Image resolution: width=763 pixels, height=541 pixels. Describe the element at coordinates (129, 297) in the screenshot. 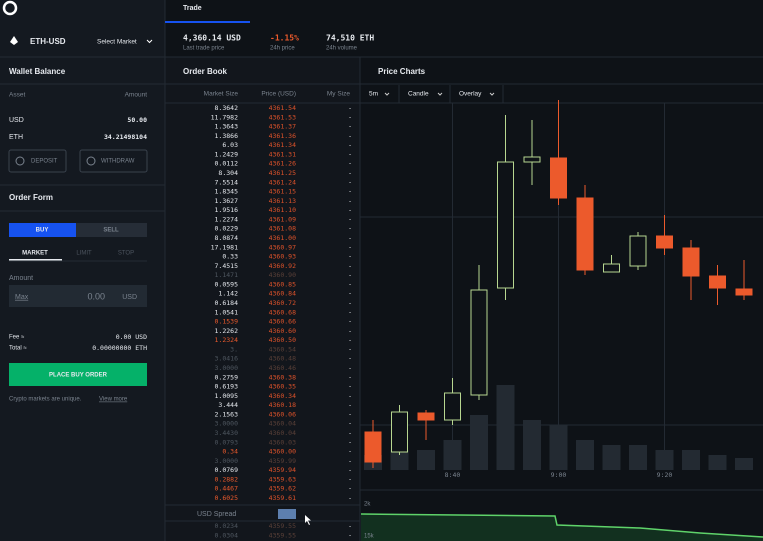

I see `currency: USD` at that location.